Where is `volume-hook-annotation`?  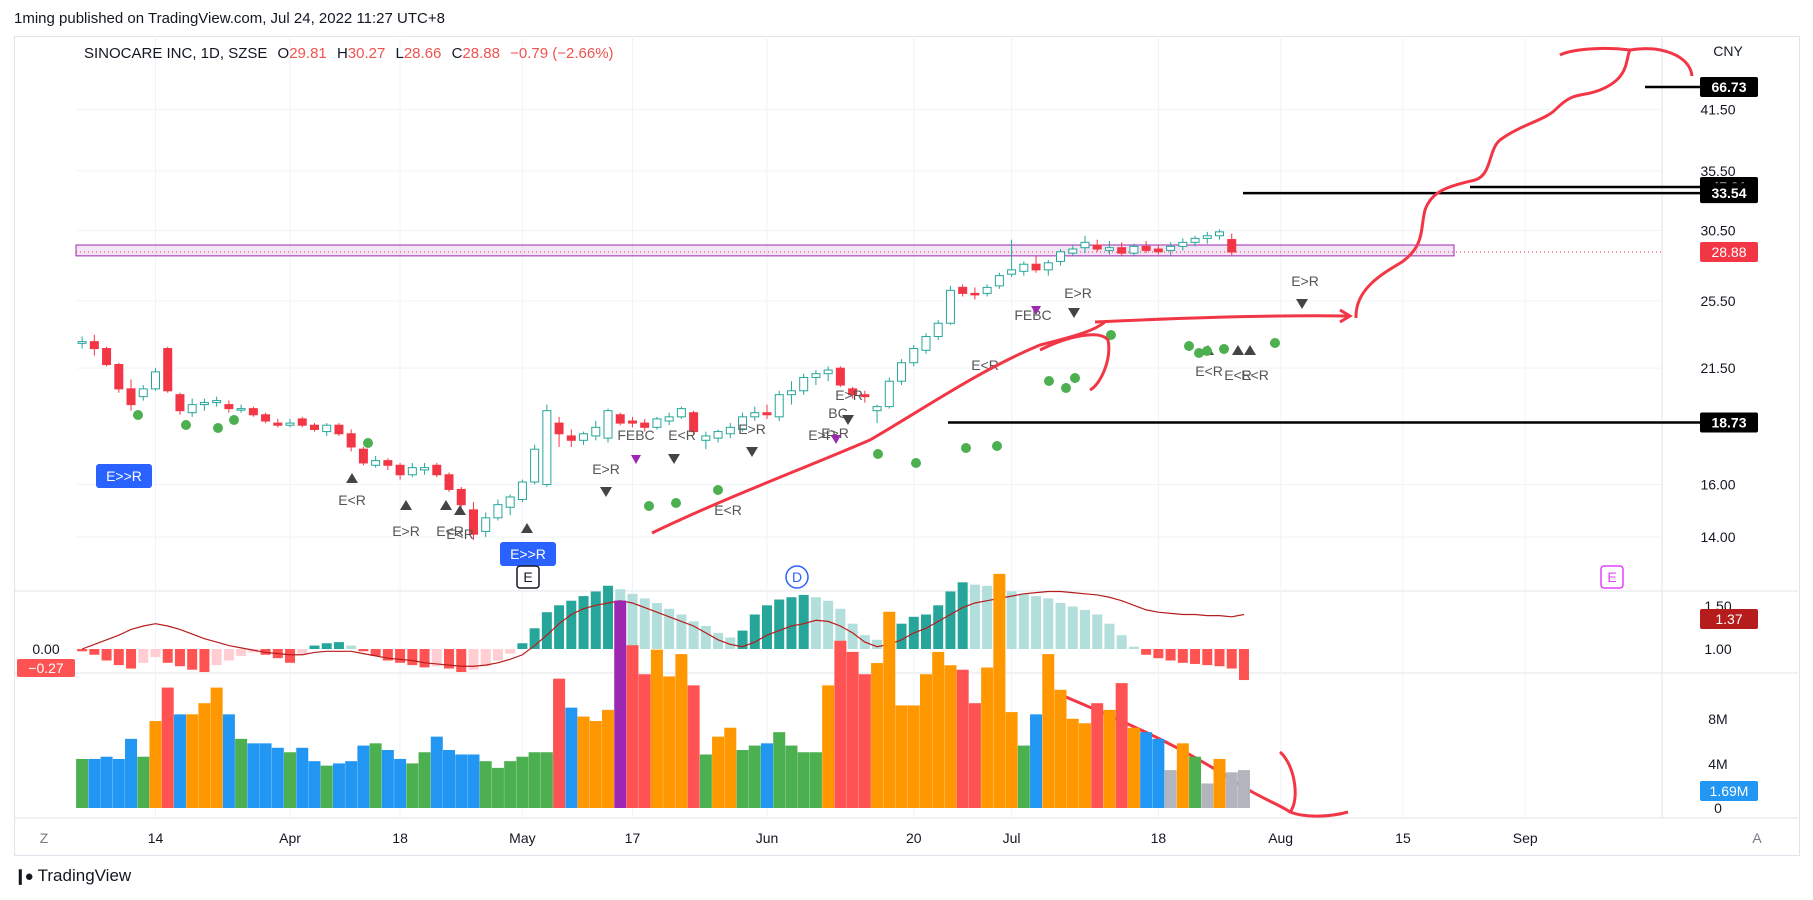
volume-hook-annotation is located at coordinates (1287, 781).